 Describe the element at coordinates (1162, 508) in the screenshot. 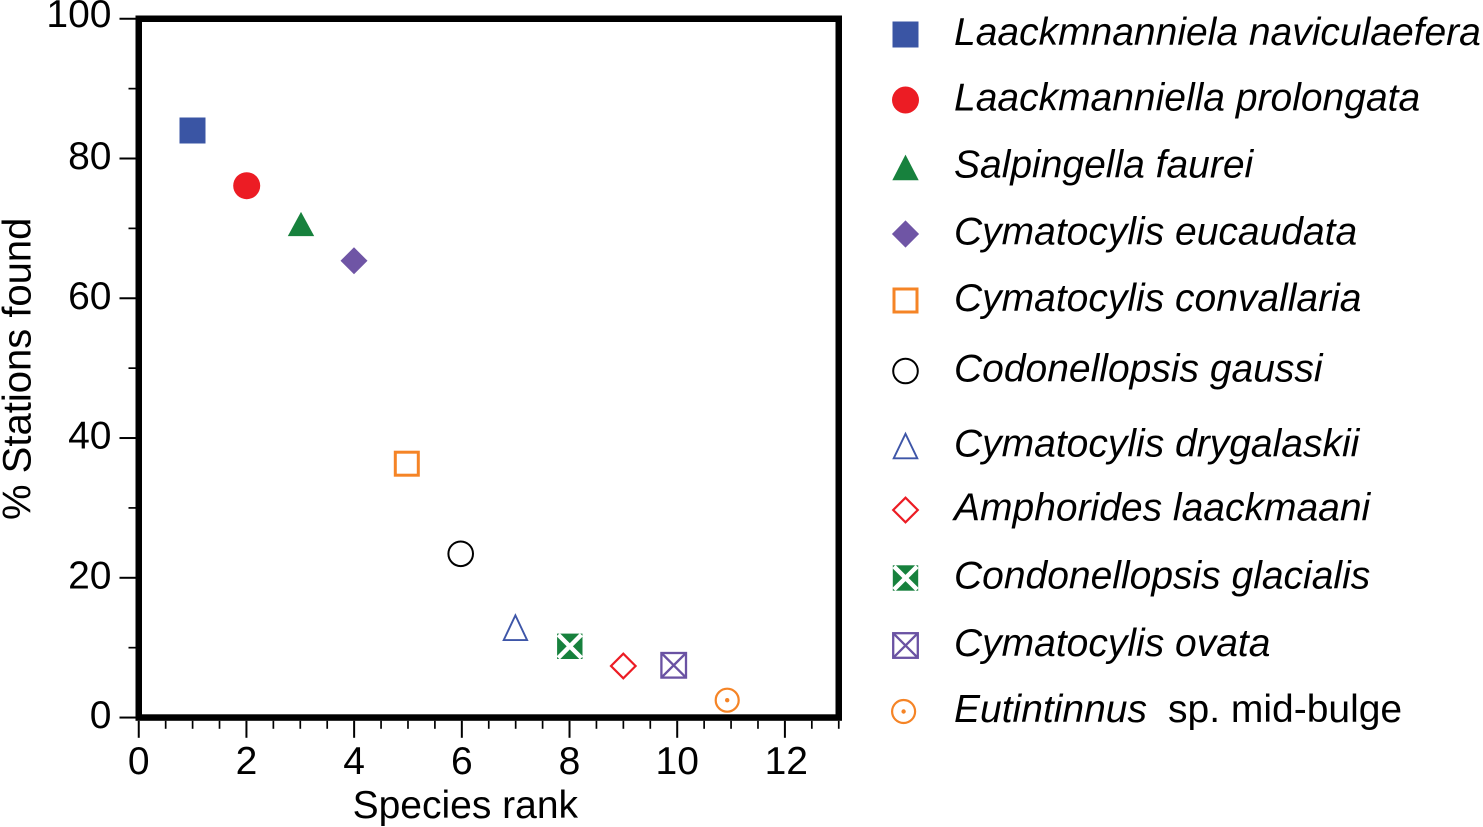

I see `svg-text: Amphorides laackmaani` at that location.